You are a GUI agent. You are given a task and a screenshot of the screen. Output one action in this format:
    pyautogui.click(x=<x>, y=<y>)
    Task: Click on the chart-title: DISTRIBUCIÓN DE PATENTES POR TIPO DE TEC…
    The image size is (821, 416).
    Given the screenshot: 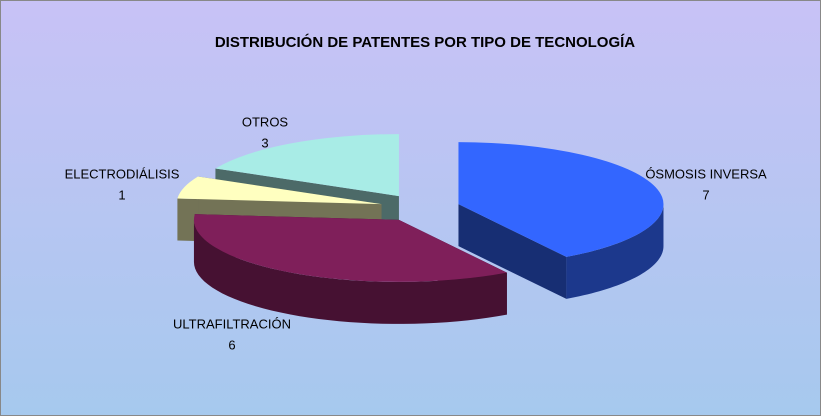 What is the action you would take?
    pyautogui.click(x=425, y=42)
    